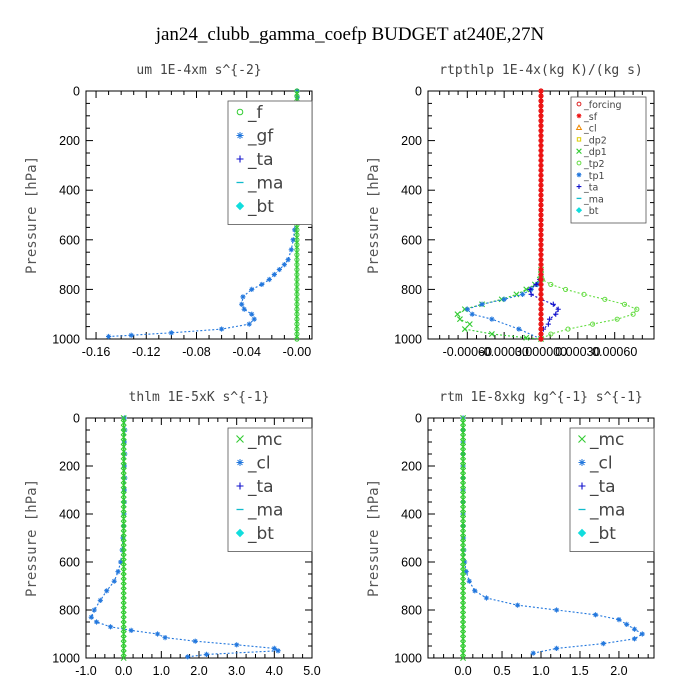  I want to click on x-tick-label: 3.0, so click(236, 671).